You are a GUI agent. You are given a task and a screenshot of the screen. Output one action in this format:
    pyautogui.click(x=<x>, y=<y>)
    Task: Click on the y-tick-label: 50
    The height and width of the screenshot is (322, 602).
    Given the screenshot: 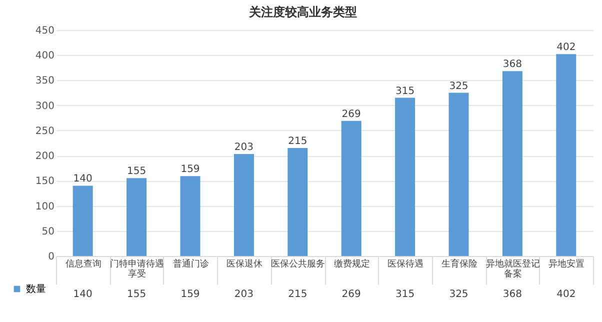 What is the action you would take?
    pyautogui.click(x=48, y=232)
    